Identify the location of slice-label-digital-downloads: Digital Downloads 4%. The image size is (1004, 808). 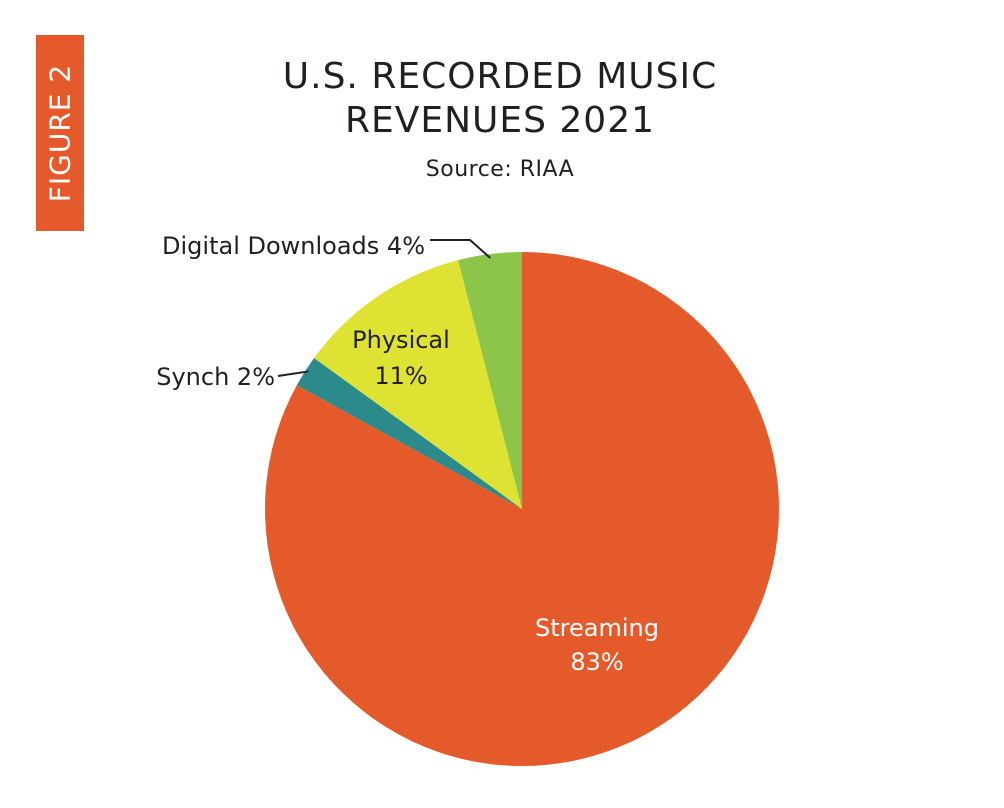
(293, 246).